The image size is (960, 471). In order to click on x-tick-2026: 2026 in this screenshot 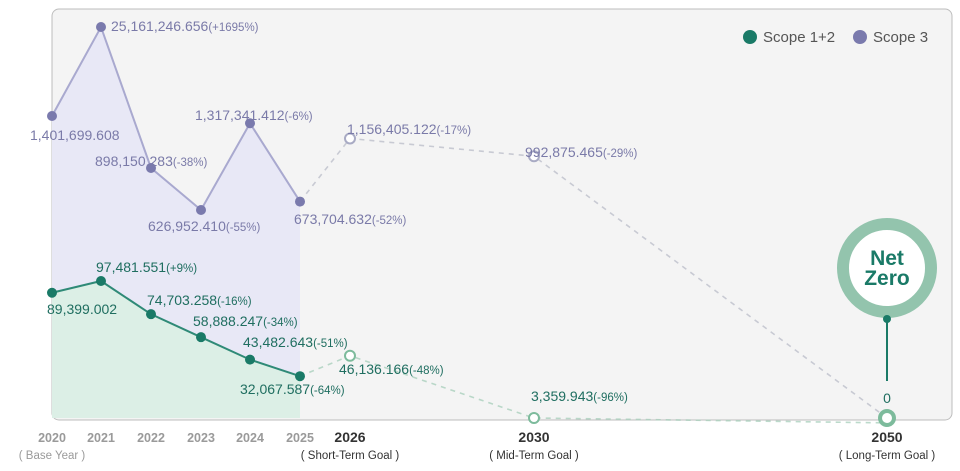, I will do `click(349, 437)`.